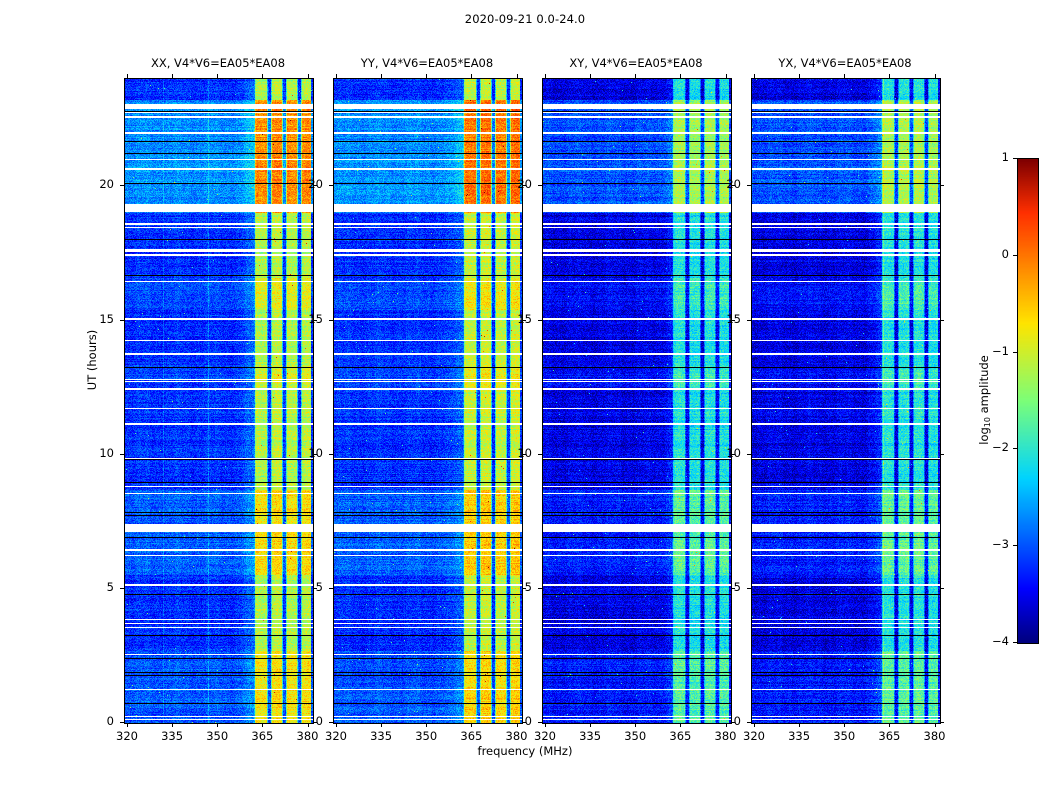  I want to click on waterfall-panel-xy, so click(637, 401).